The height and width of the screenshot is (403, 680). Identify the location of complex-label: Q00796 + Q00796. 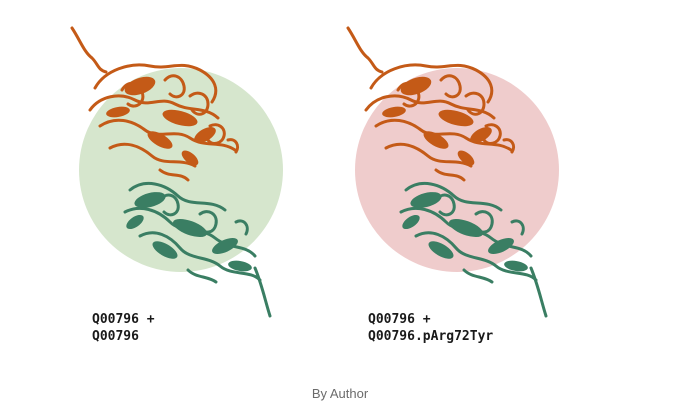
(123, 328).